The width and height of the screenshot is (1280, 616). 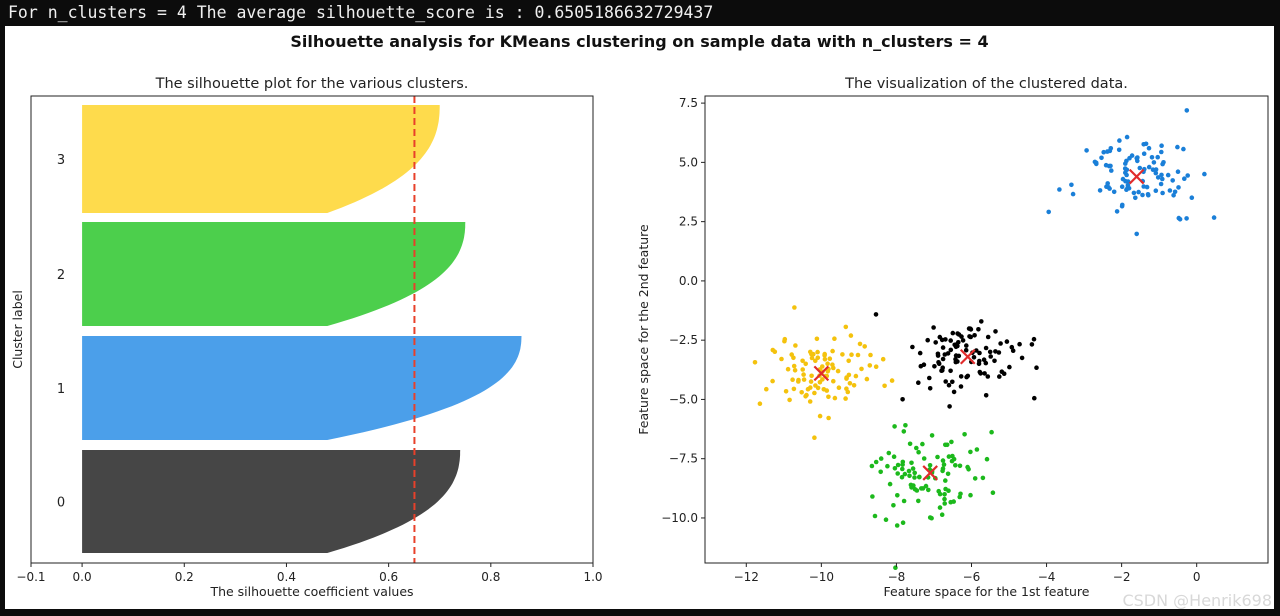 What do you see at coordinates (311, 591) in the screenshot?
I see `silhouette-xlabel: The silhouette coefficient values` at bounding box center [311, 591].